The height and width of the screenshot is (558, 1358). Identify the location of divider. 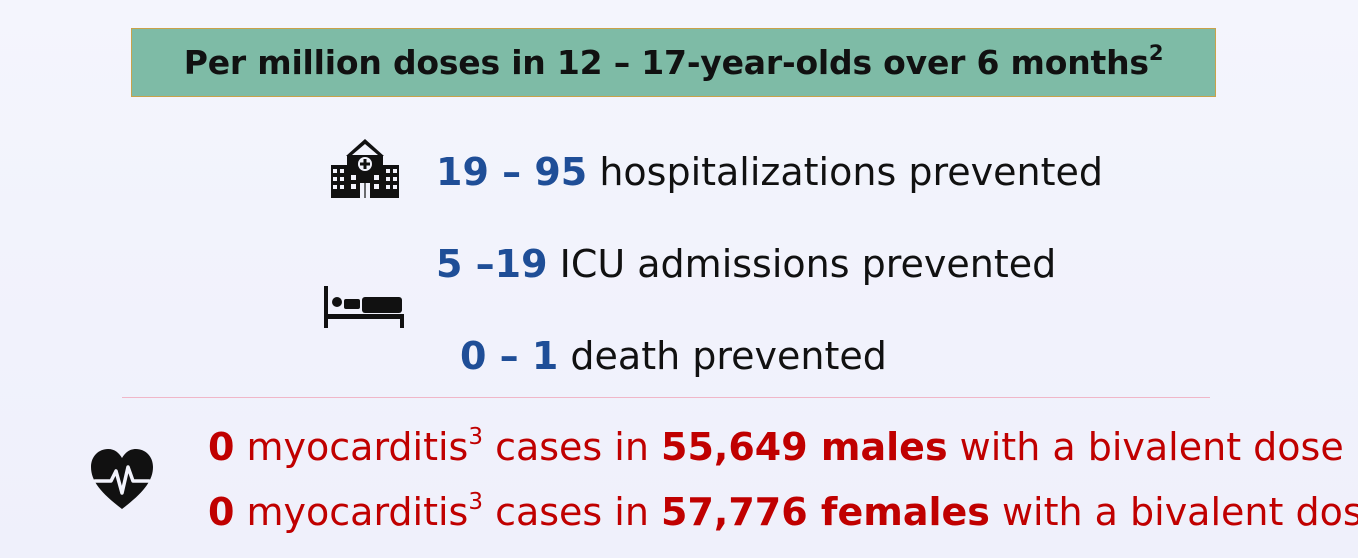
(666, 397).